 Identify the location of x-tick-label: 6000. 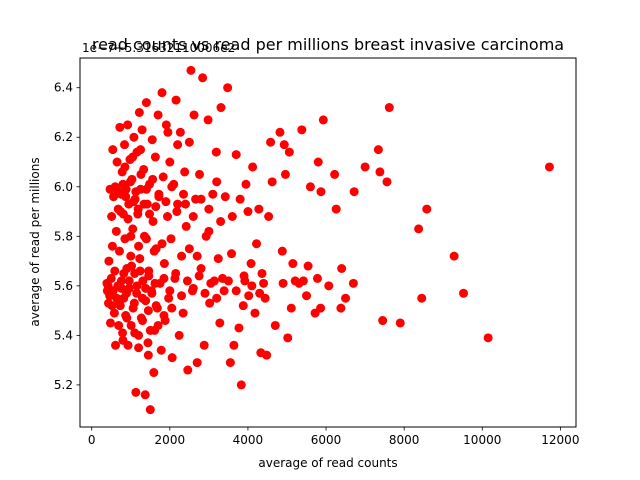
(326, 440).